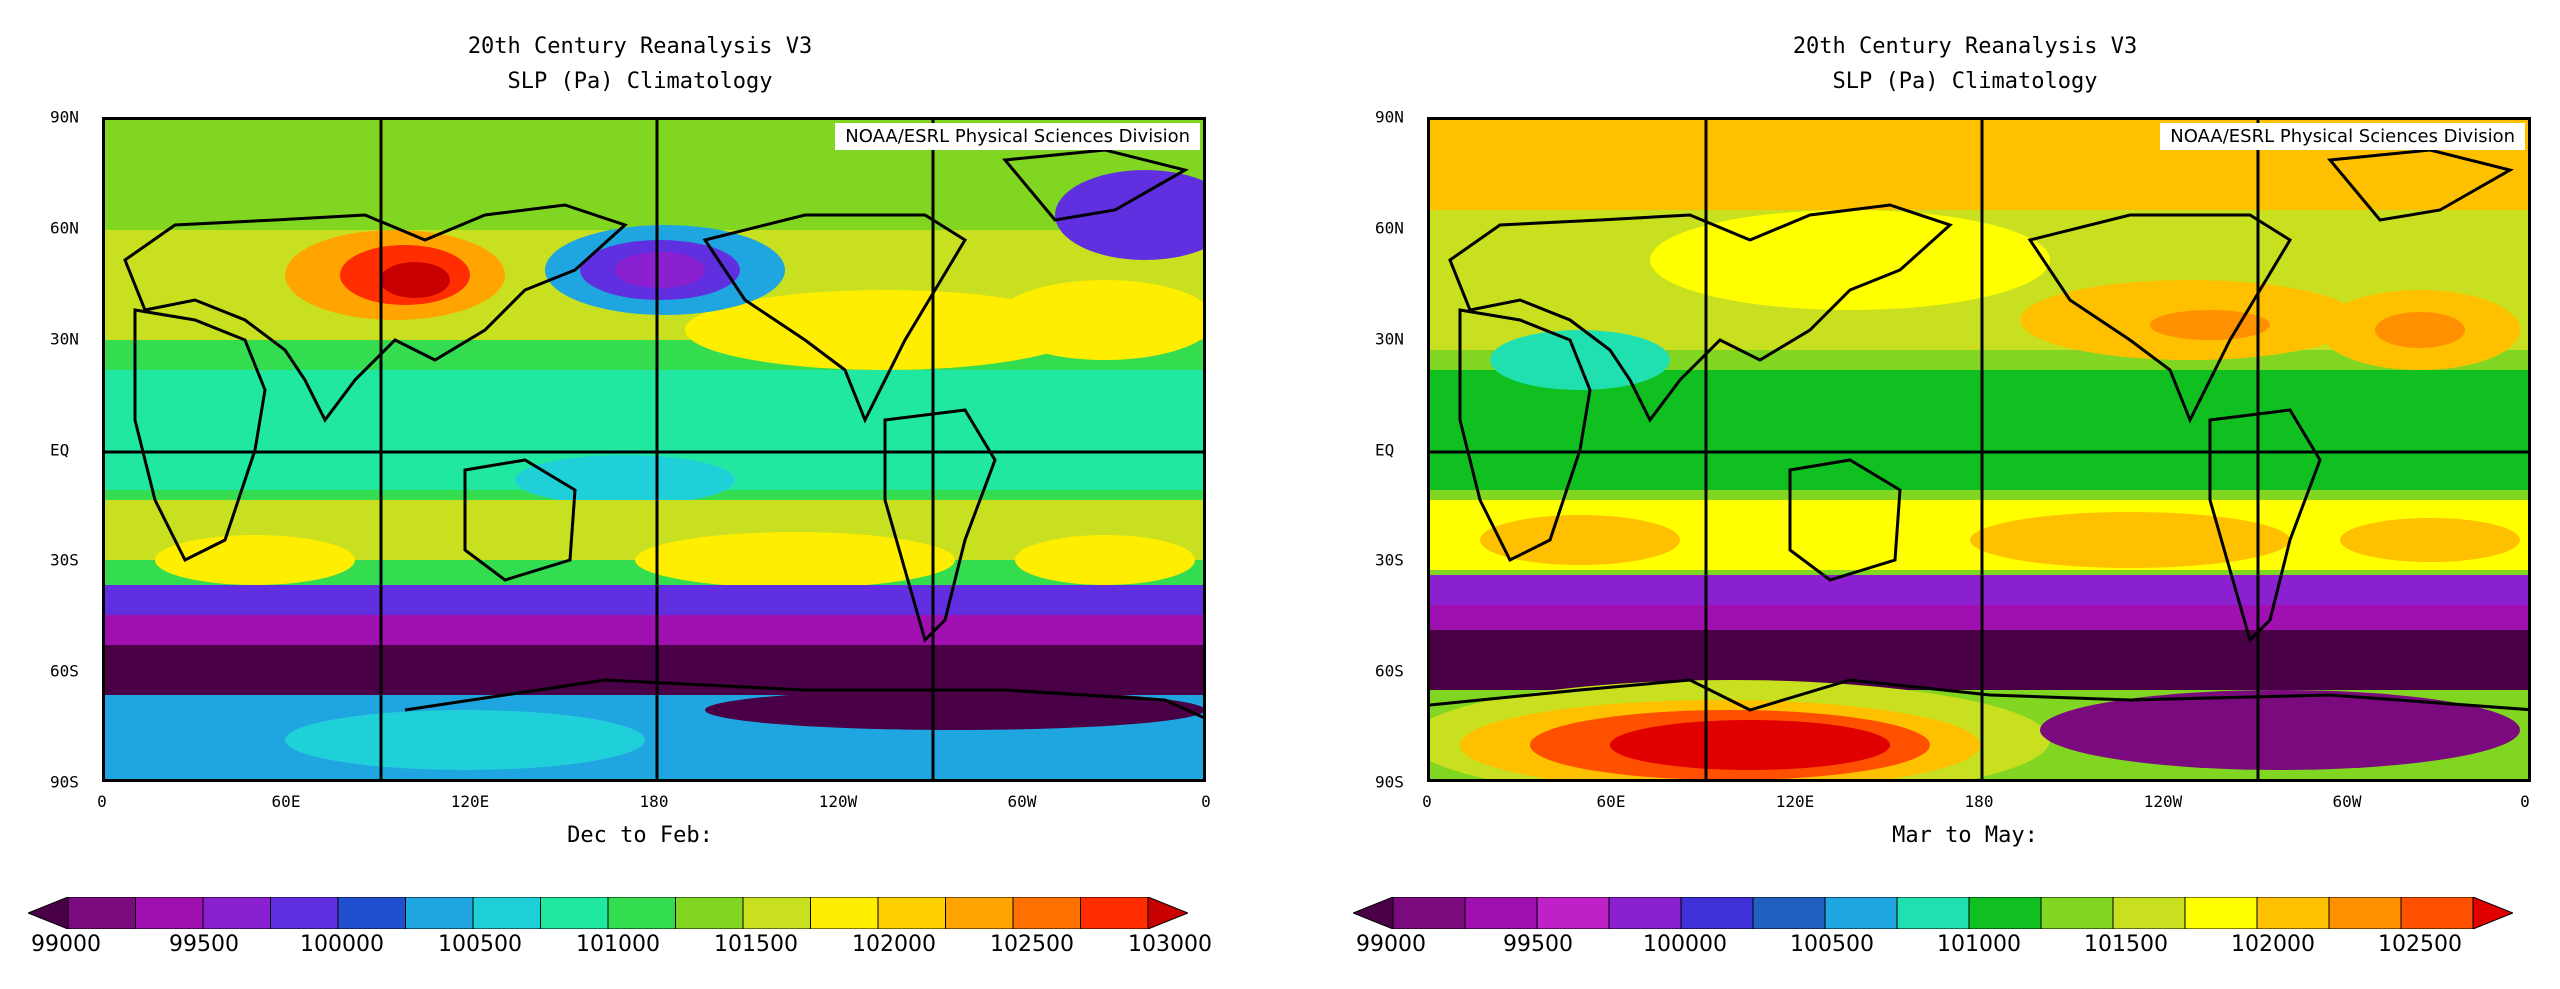 This screenshot has height=989, width=2560. I want to click on season-label: Dec to Feb:, so click(640, 835).